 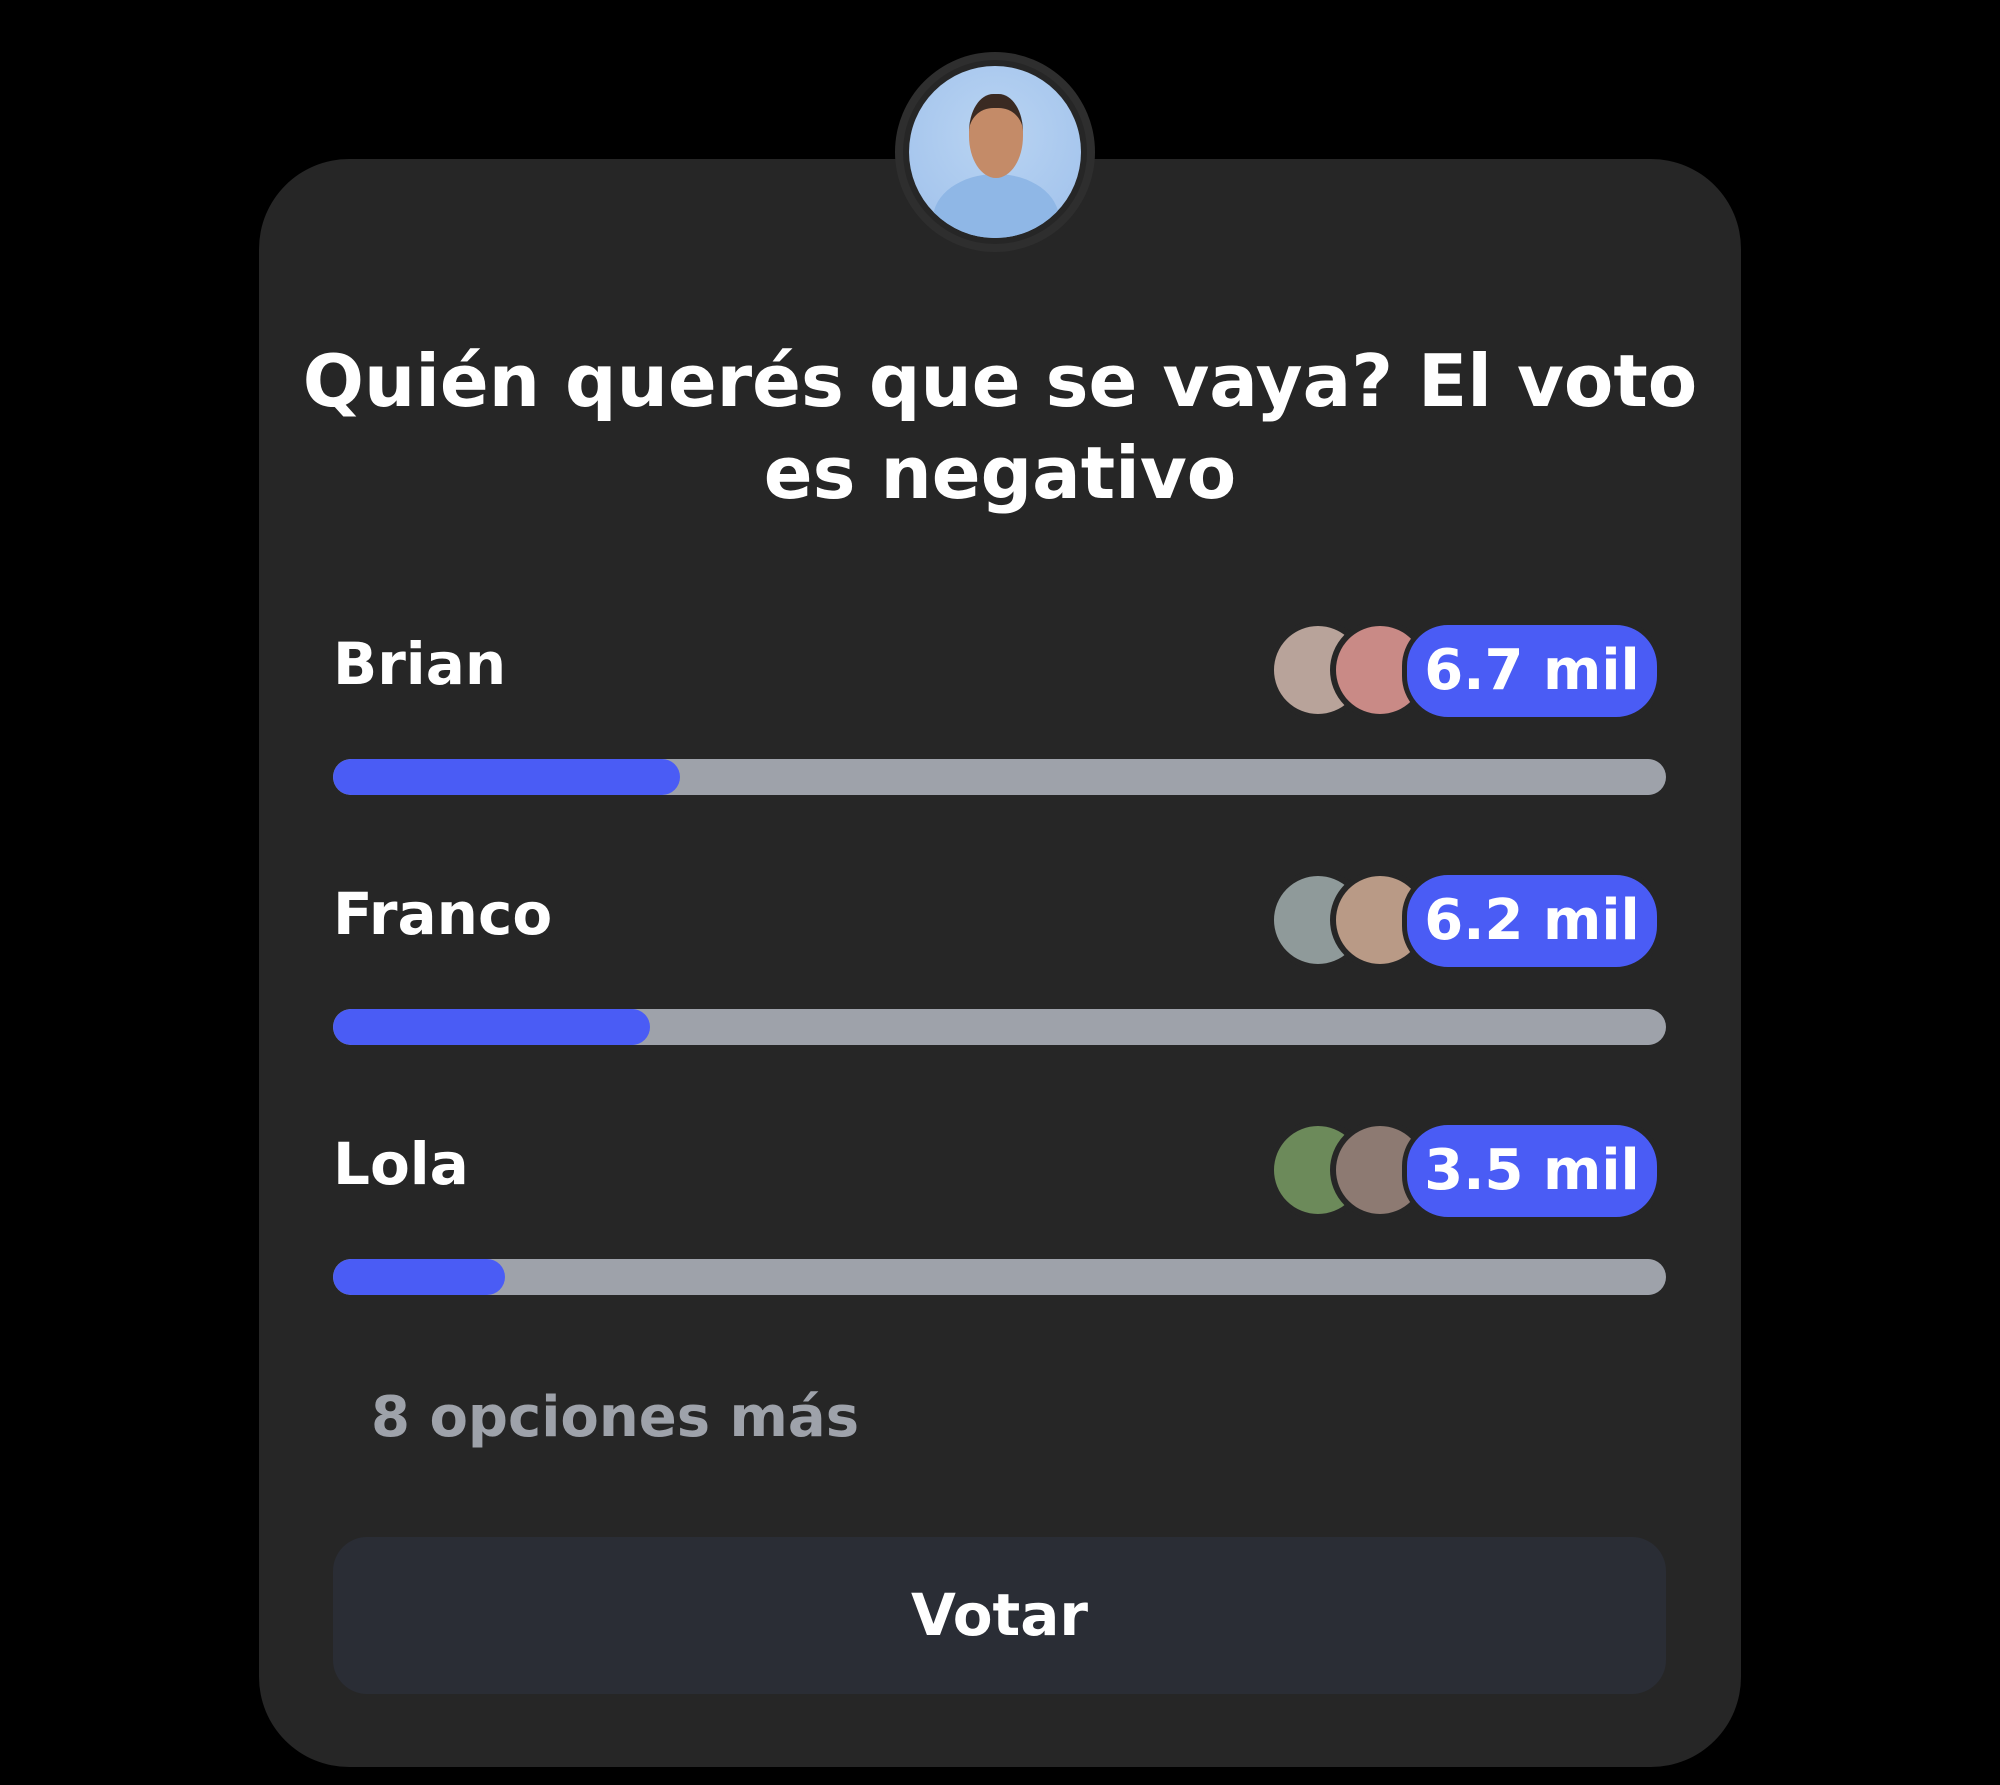 What do you see at coordinates (420, 664) in the screenshot?
I see `option-label: Brian` at bounding box center [420, 664].